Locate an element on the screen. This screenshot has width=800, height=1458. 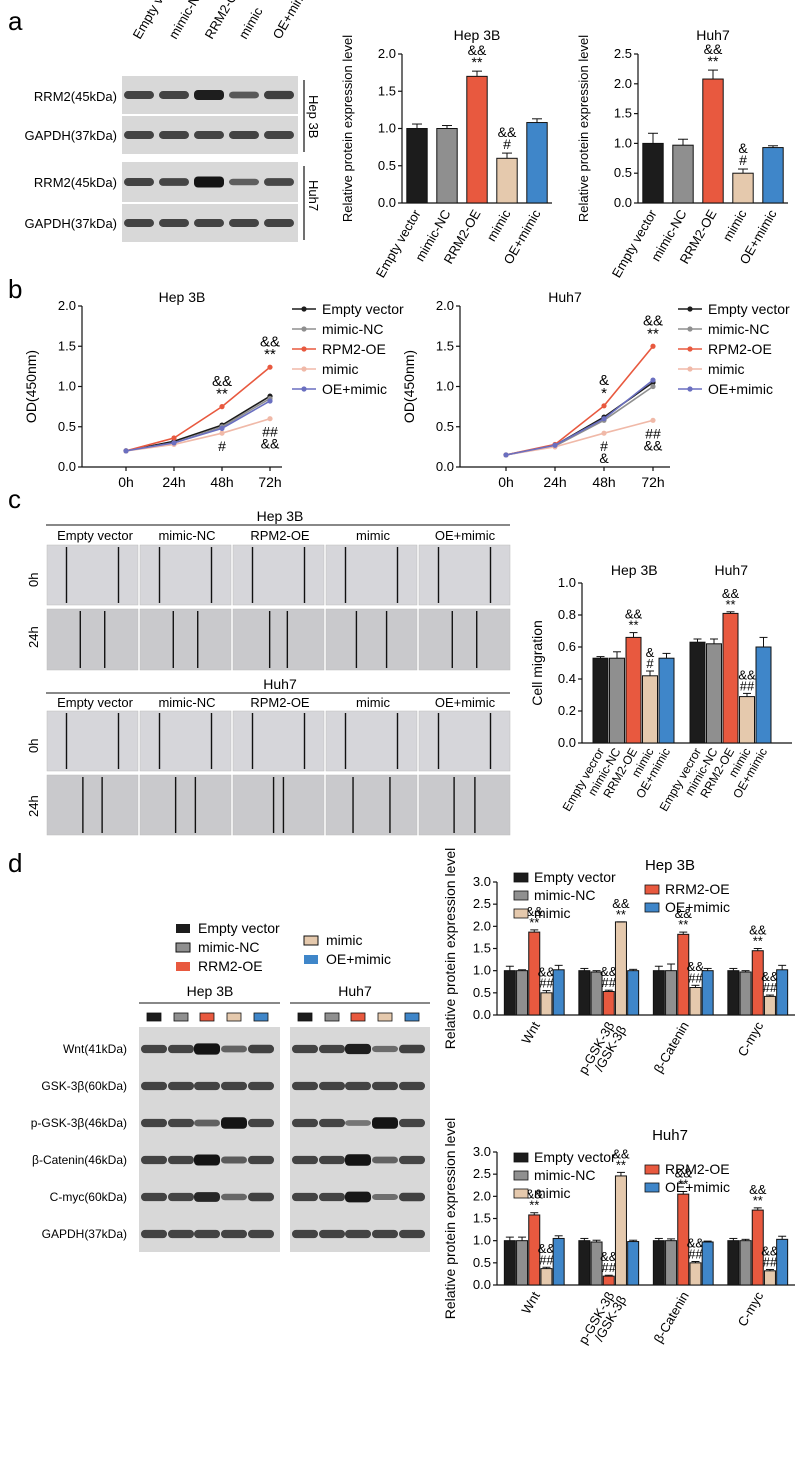
y-tick-label: 1.5 is located at coordinates (482, 1218).